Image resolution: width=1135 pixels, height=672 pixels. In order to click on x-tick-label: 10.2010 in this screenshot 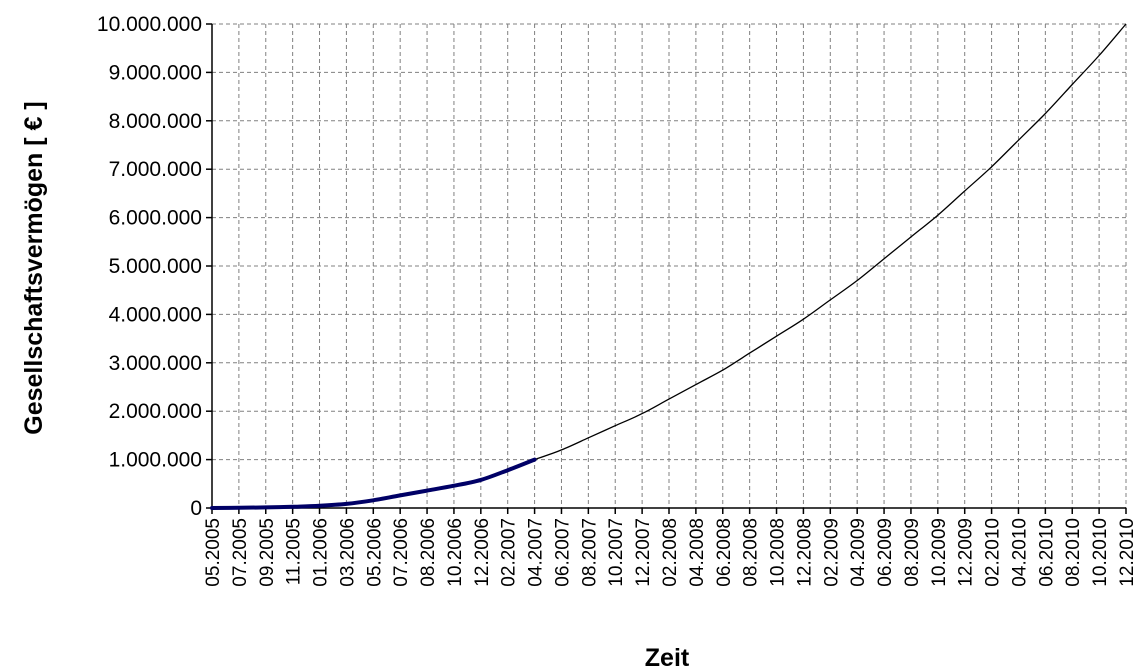, I will do `click(1100, 552)`.